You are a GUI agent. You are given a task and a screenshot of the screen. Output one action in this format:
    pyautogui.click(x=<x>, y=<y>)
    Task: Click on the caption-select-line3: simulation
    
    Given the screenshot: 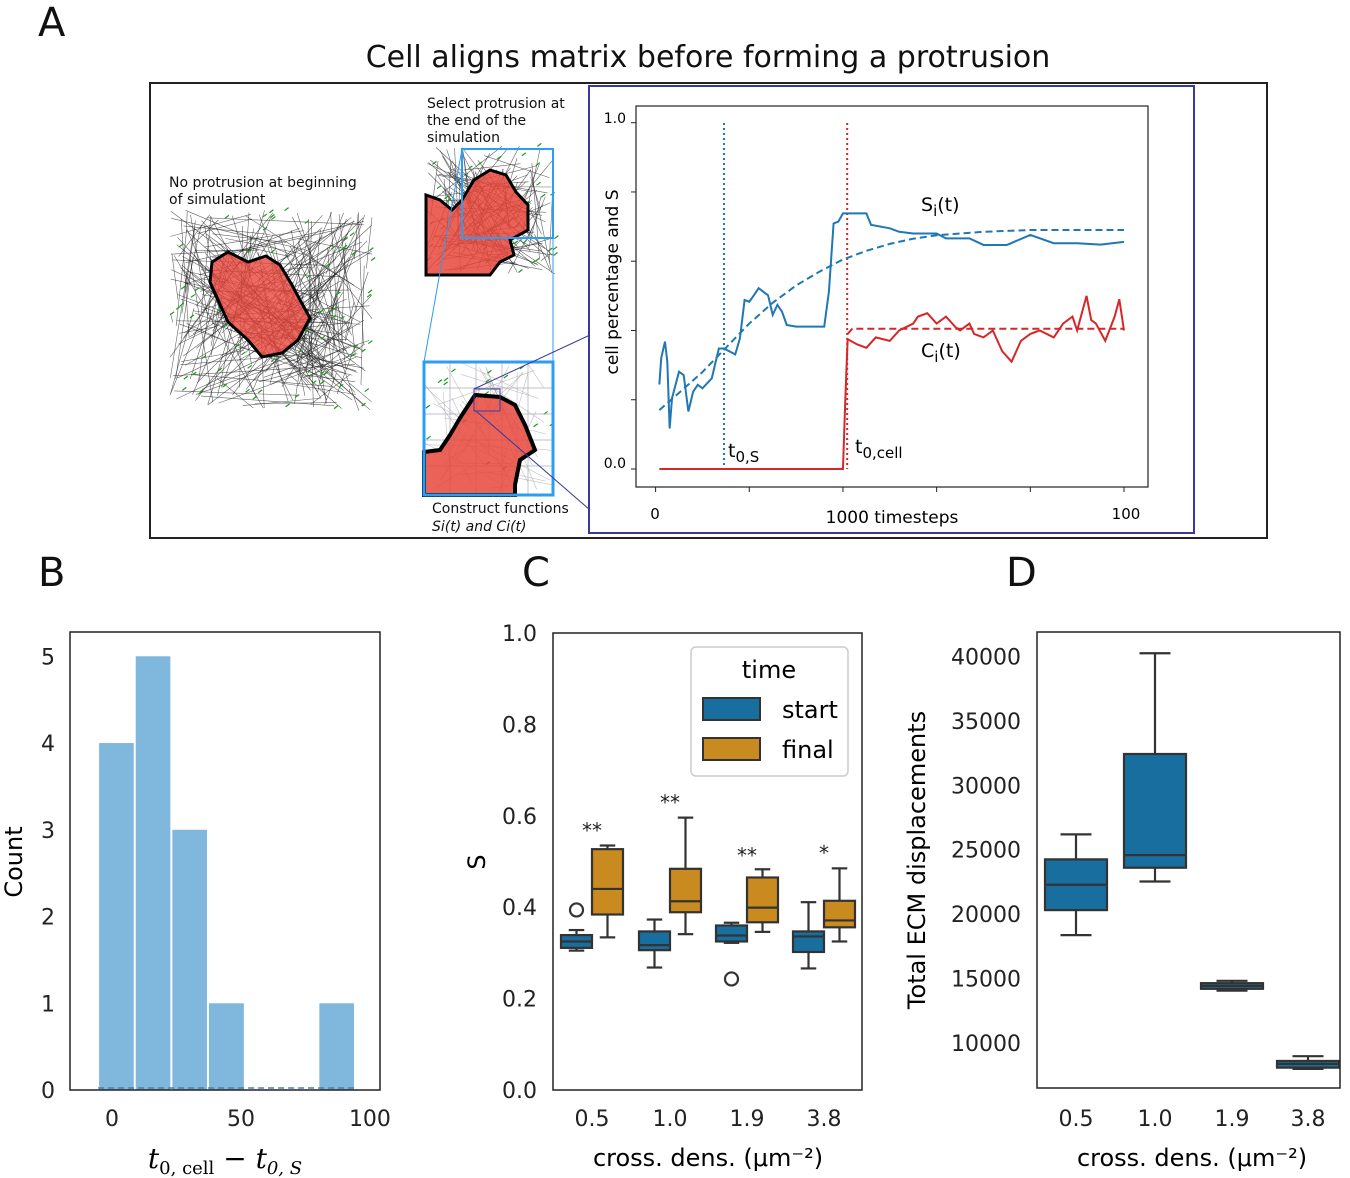 What is the action you would take?
    pyautogui.click(x=463, y=138)
    